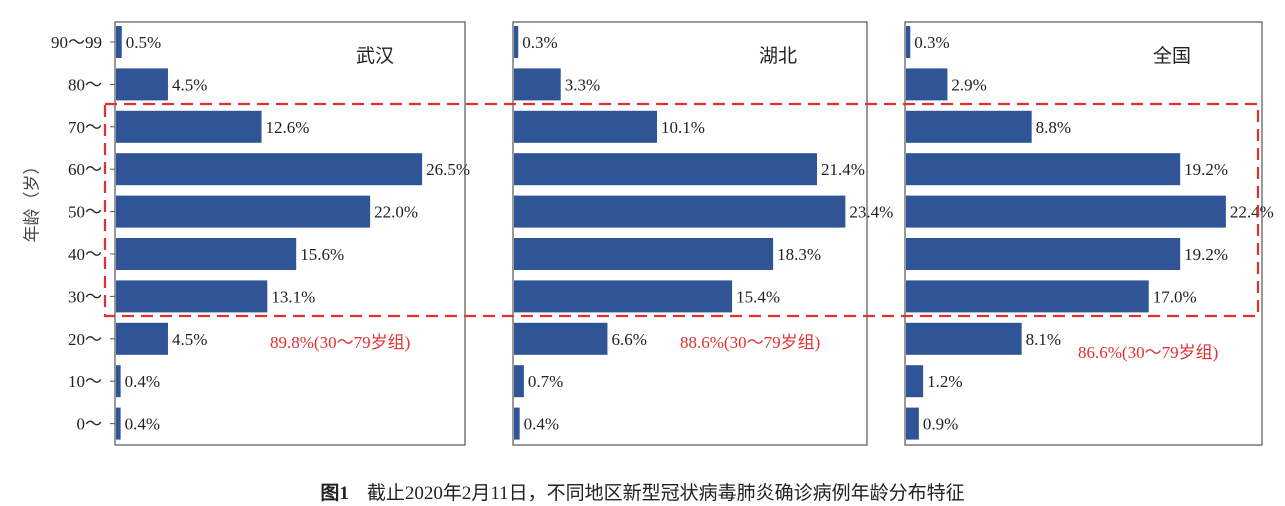  What do you see at coordinates (322, 254) in the screenshot?
I see `data-label: 15.6%` at bounding box center [322, 254].